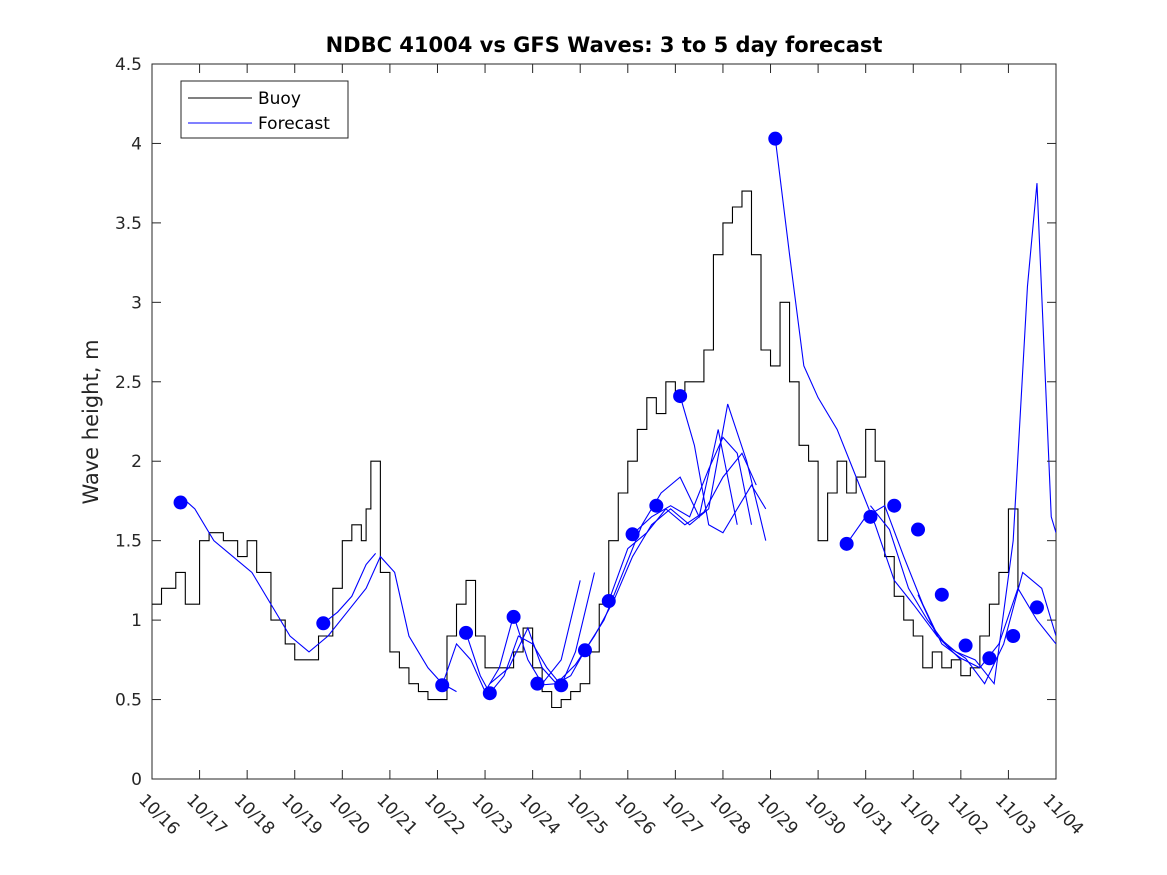 The width and height of the screenshot is (1167, 875). Describe the element at coordinates (128, 383) in the screenshot. I see `y-tick-label: 2.5` at that location.